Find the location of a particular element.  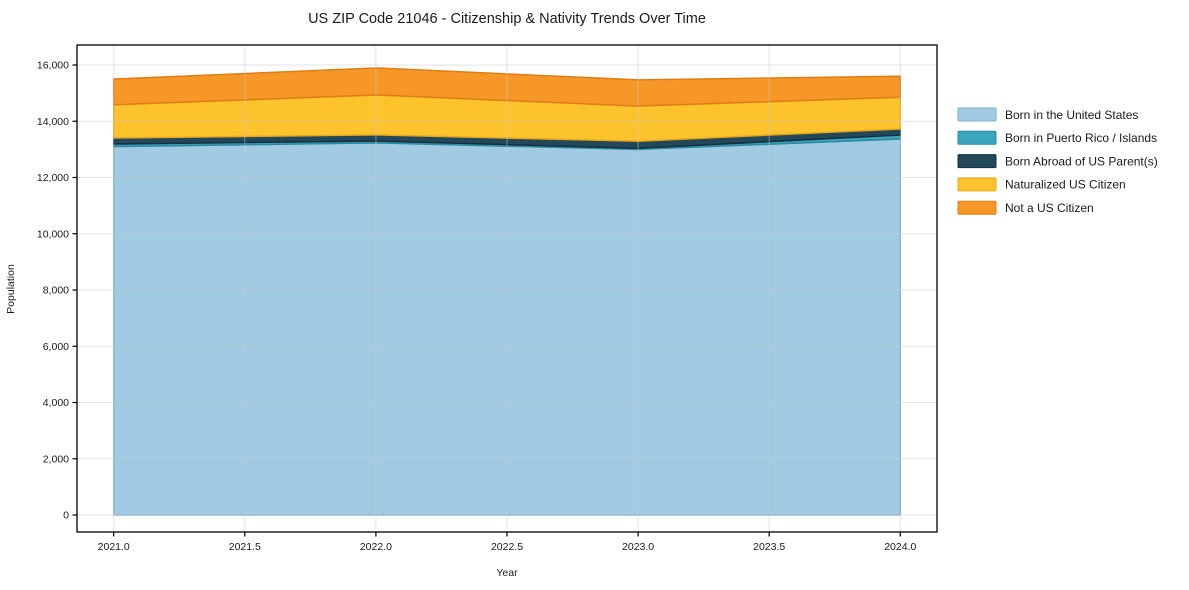

x-tick-label: 2022.0 is located at coordinates (376, 547).